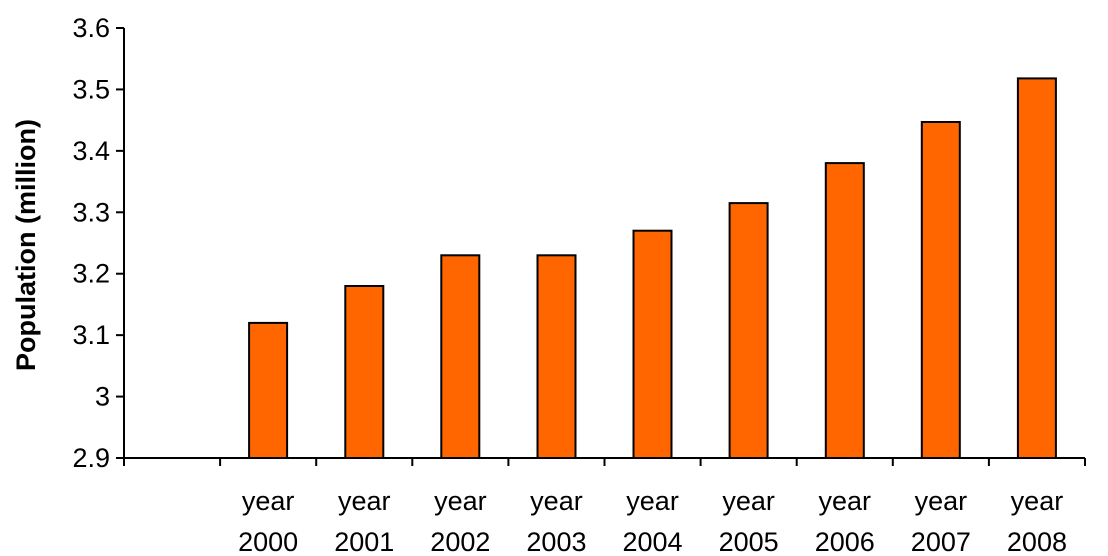 The image size is (1108, 556). What do you see at coordinates (1036, 268) in the screenshot?
I see `bar-year-2008` at bounding box center [1036, 268].